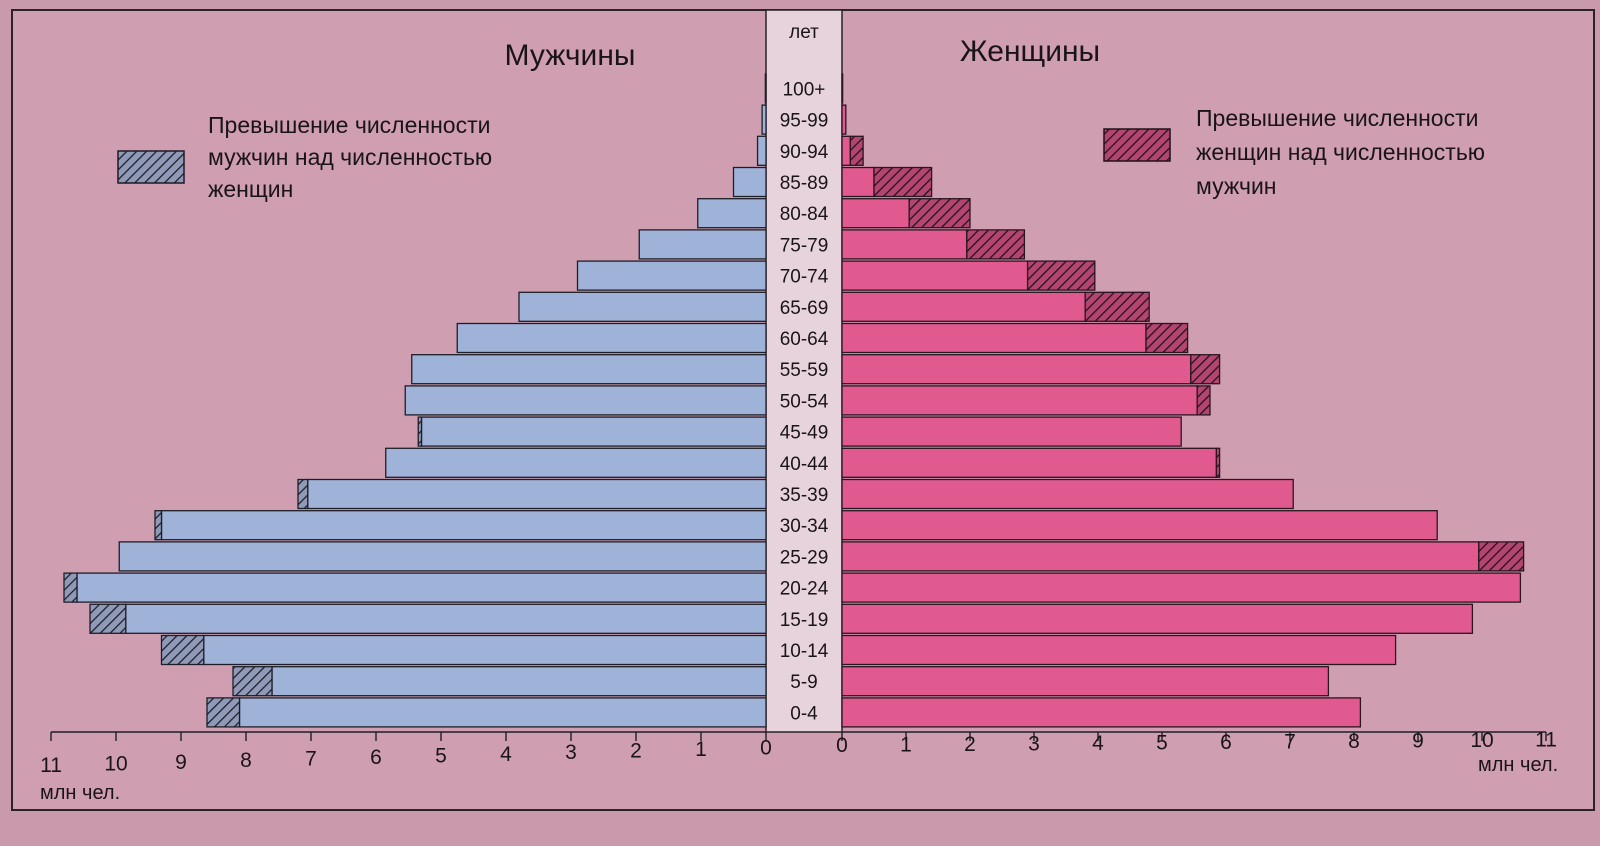 This screenshot has width=1600, height=846. What do you see at coordinates (181, 762) in the screenshot?
I see `male-tick-label-9: 9` at bounding box center [181, 762].